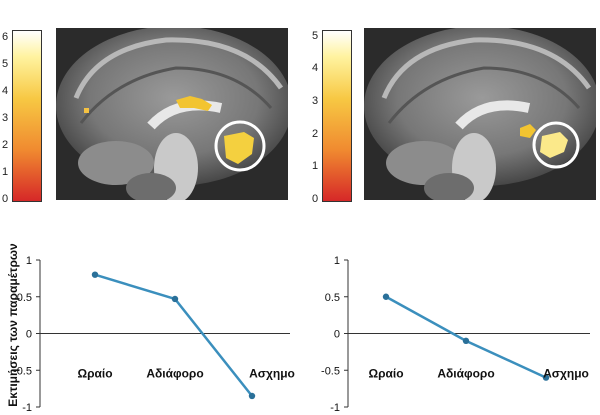  I want to click on colorbar-left, so click(27, 116).